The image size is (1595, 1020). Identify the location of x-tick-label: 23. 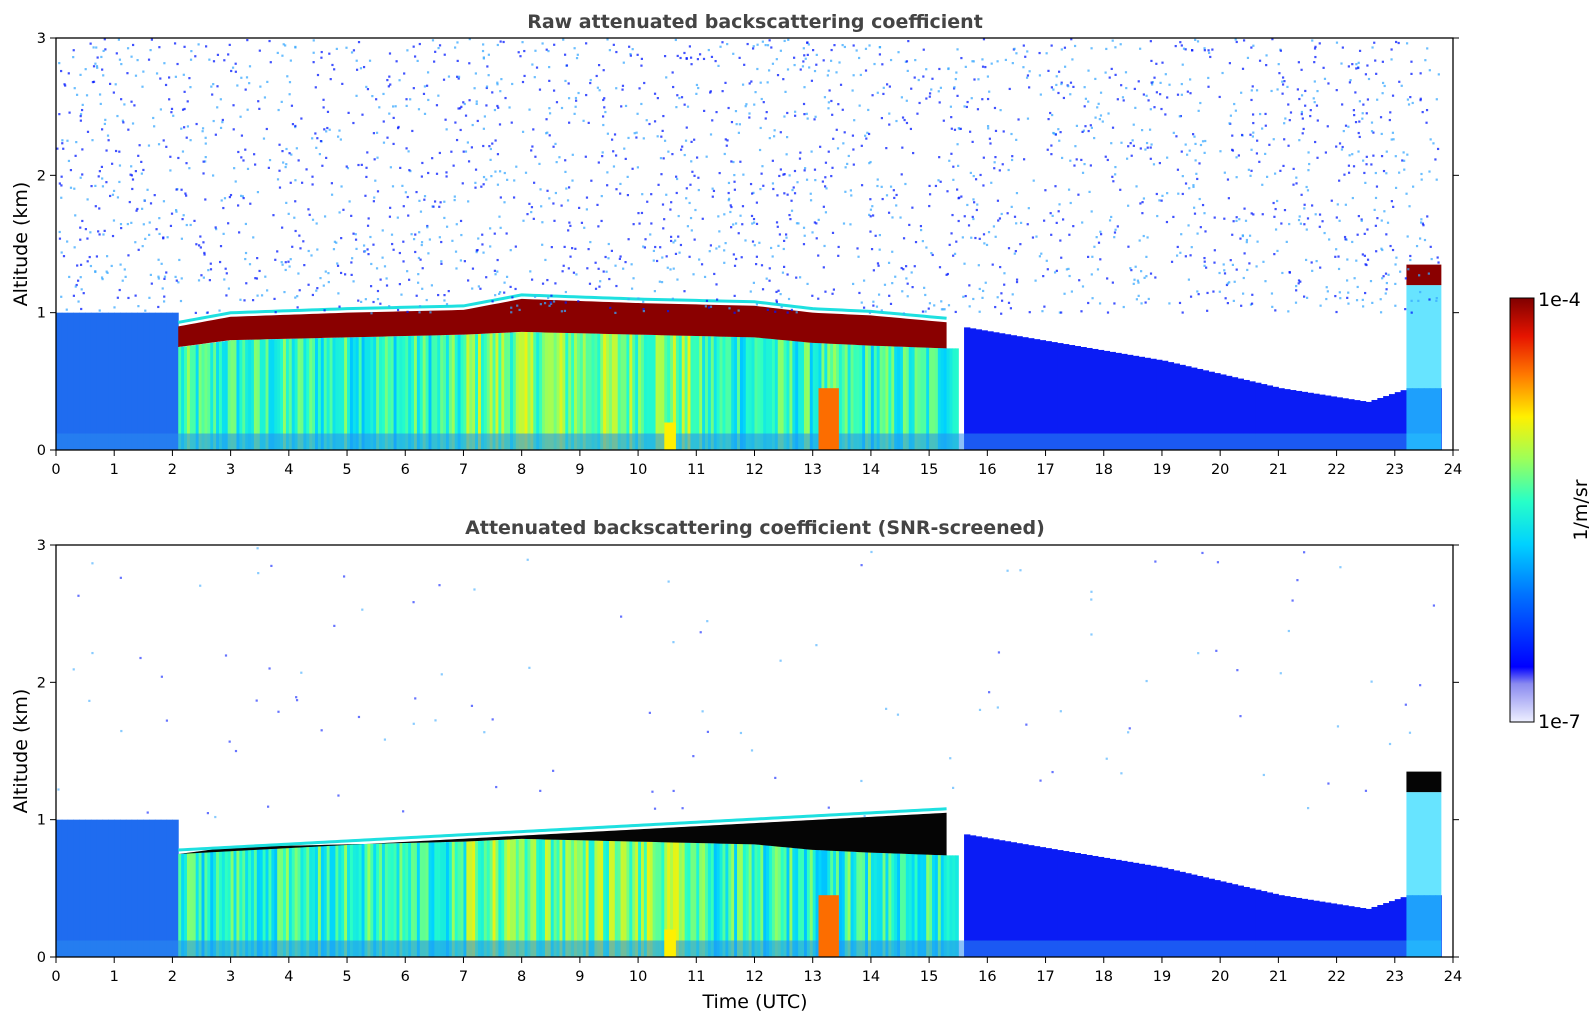
(1395, 470).